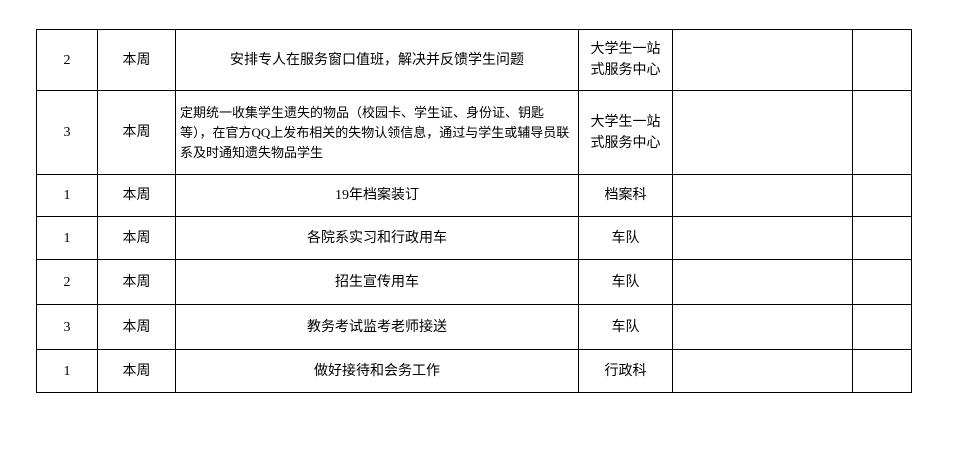 Image resolution: width=977 pixels, height=471 pixels. I want to click on task-cell: 19年档案装订, so click(377, 195).